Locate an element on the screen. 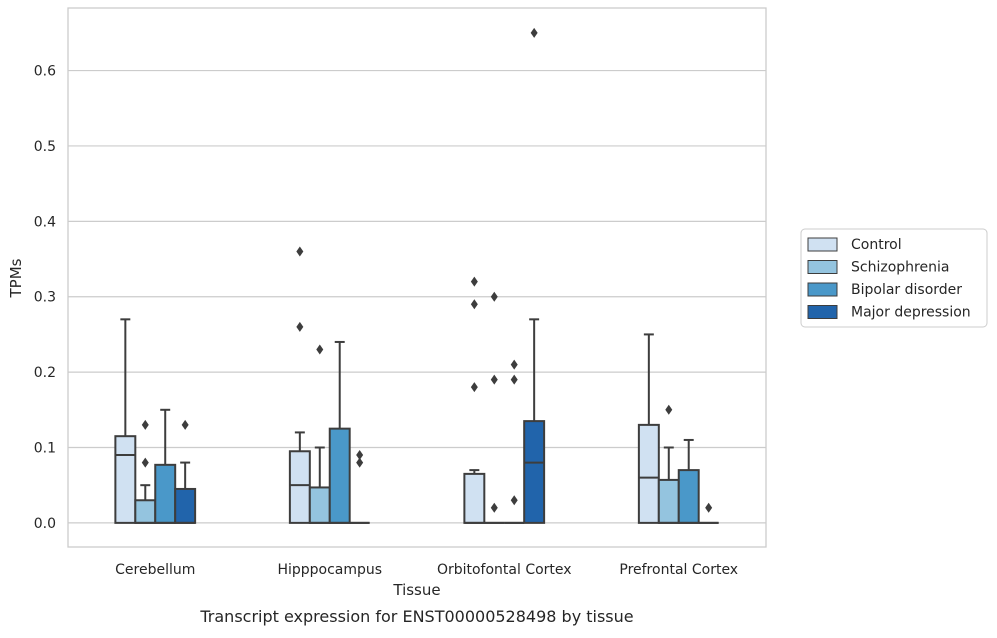 The width and height of the screenshot is (997, 638). legend-label: Control is located at coordinates (876, 245).